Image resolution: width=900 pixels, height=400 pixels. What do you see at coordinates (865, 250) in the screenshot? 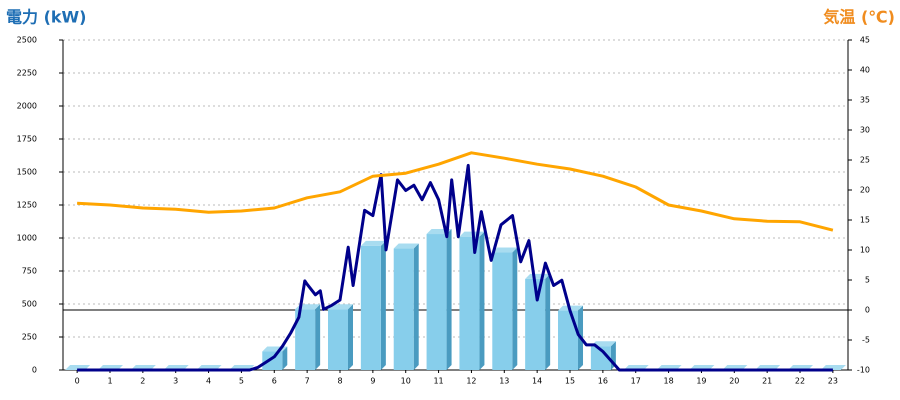
I see `y2-tick-label: 10` at bounding box center [865, 250].